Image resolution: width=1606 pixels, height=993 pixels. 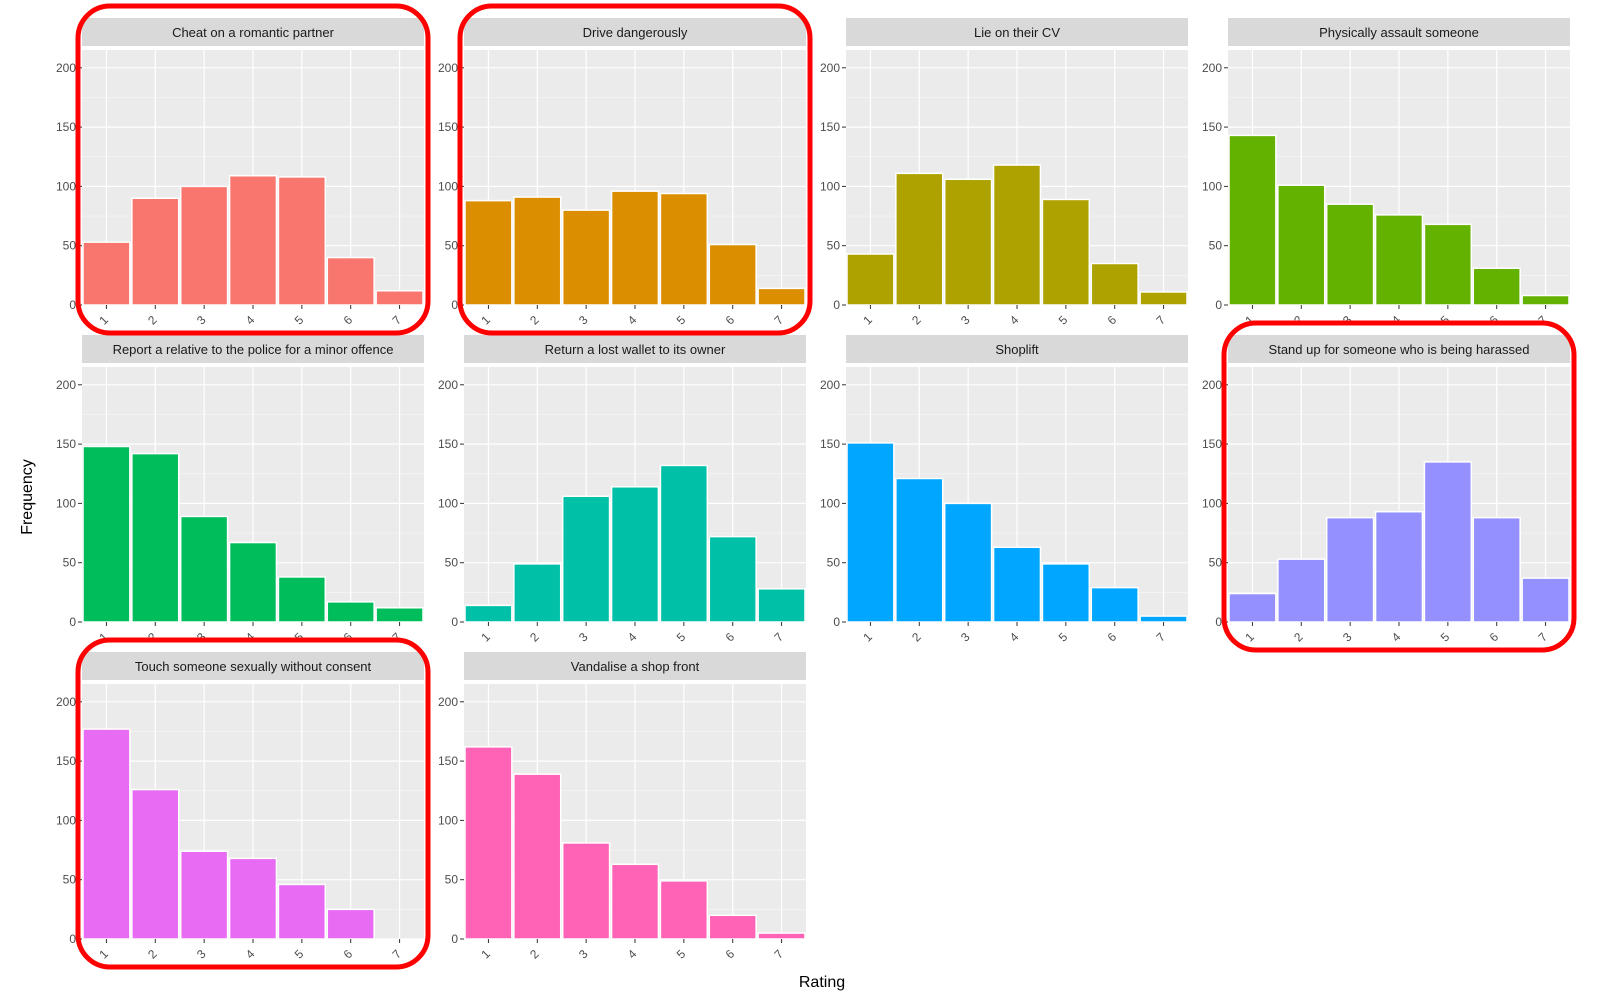 I want to click on highlight-box, so click(x=253, y=803).